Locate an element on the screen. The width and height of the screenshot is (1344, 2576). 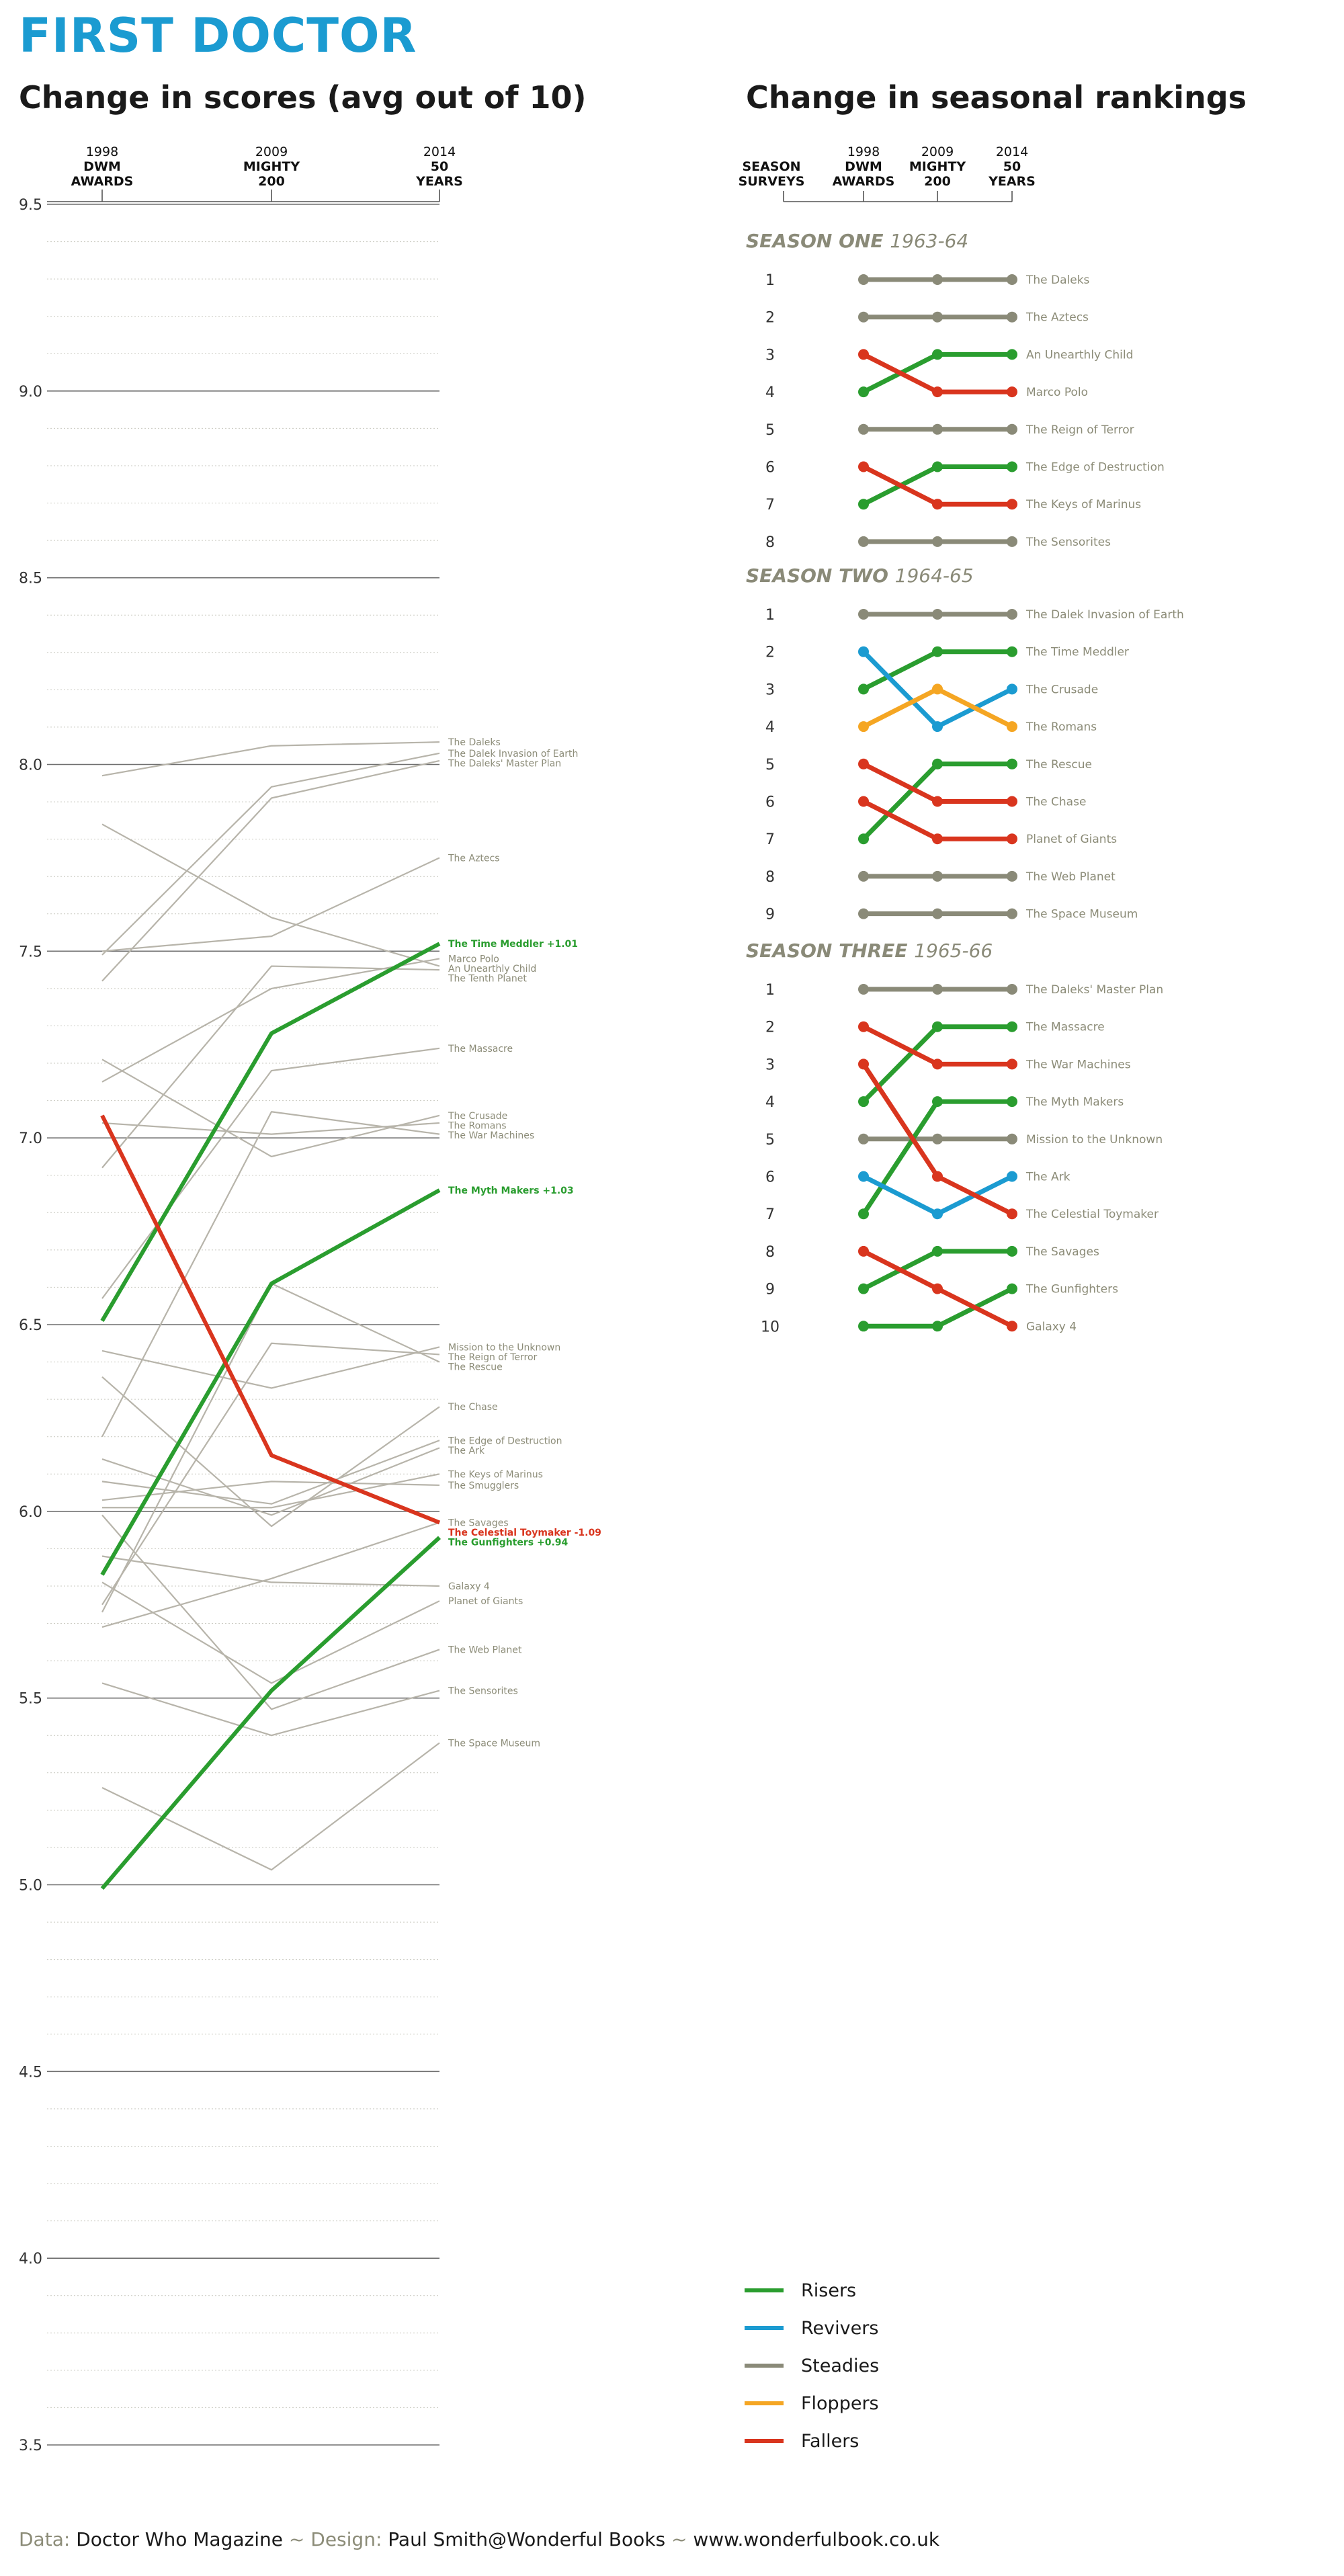
series-line-the-myth-makers is located at coordinates (271, 1382).